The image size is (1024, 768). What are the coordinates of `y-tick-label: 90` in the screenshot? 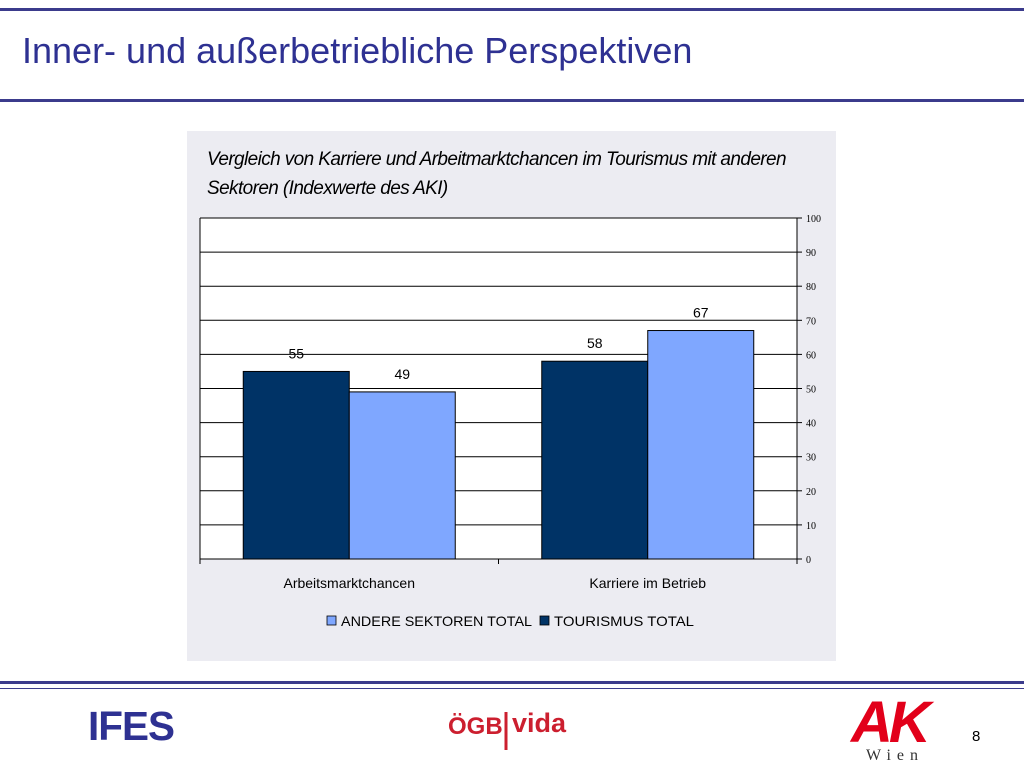 It's located at (811, 253).